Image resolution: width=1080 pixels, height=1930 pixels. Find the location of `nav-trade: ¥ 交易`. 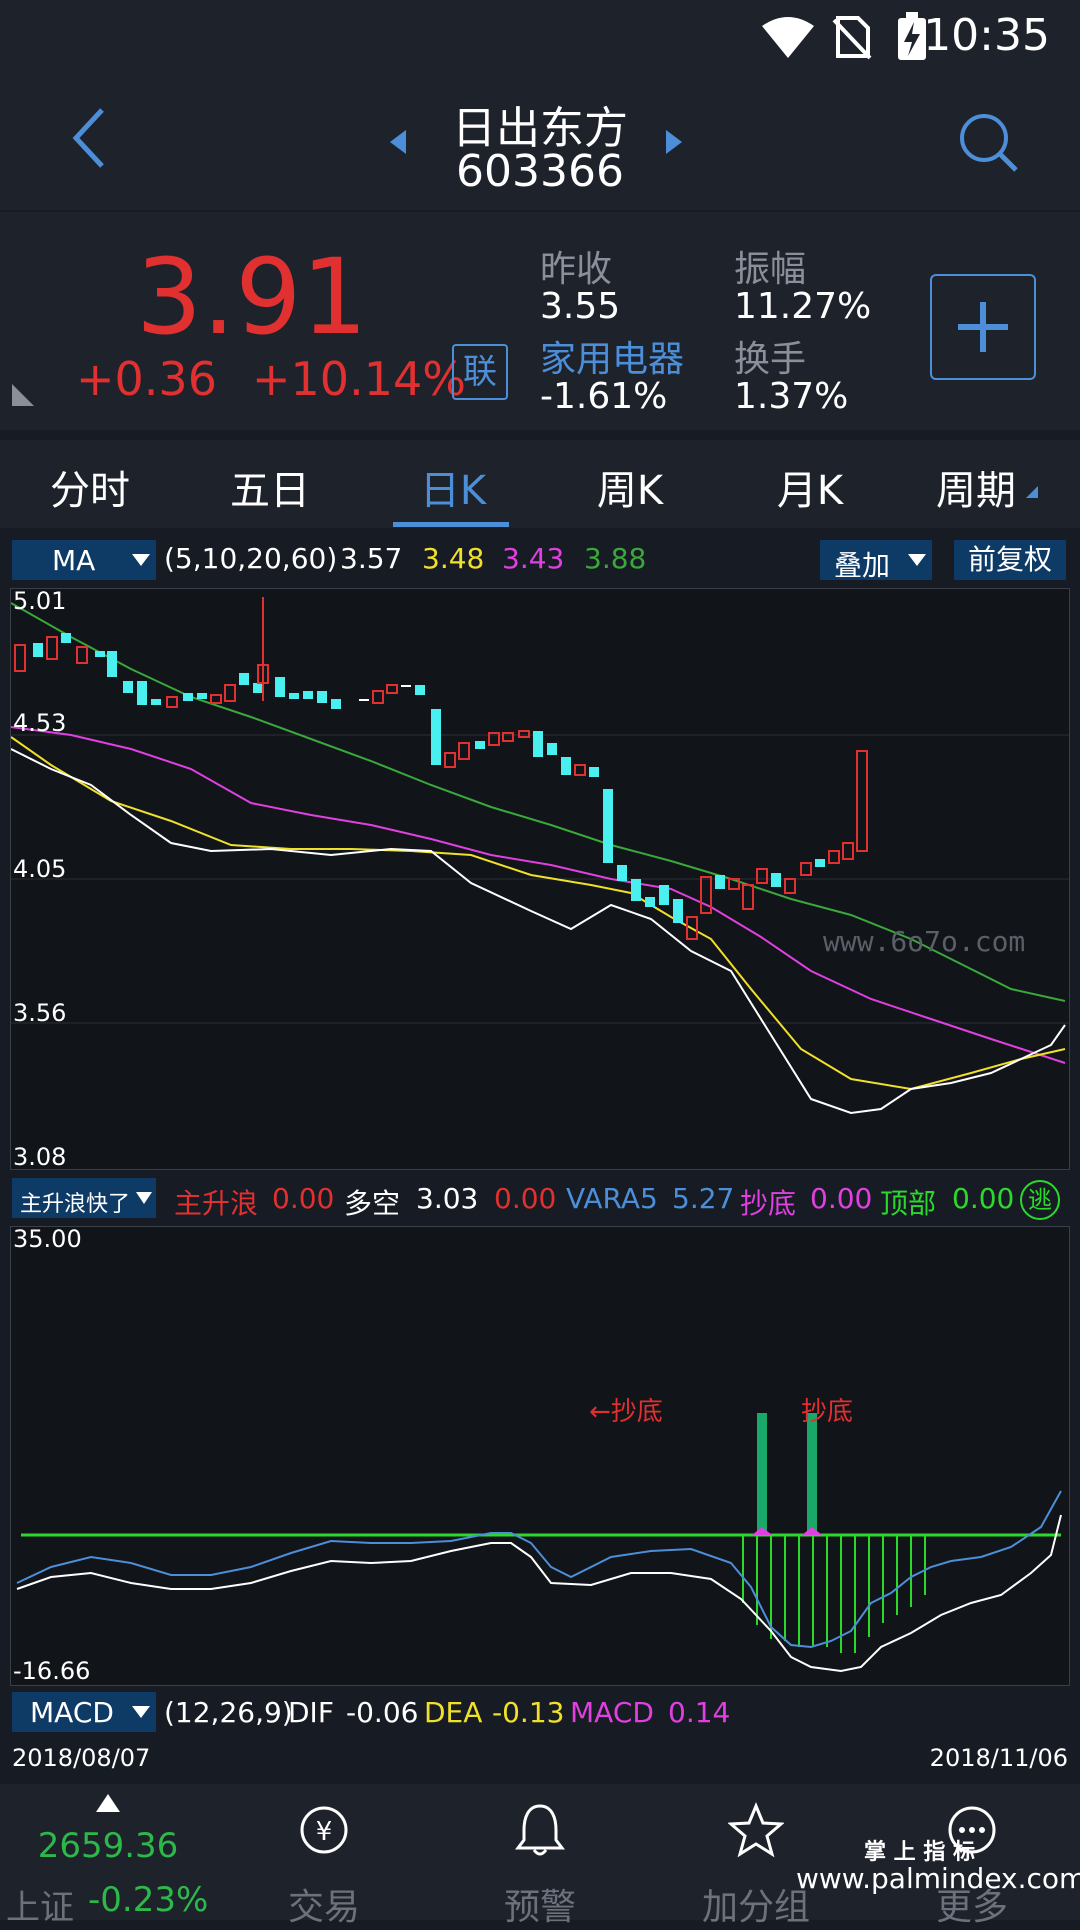

nav-trade: ¥ 交易 is located at coordinates (324, 1856).